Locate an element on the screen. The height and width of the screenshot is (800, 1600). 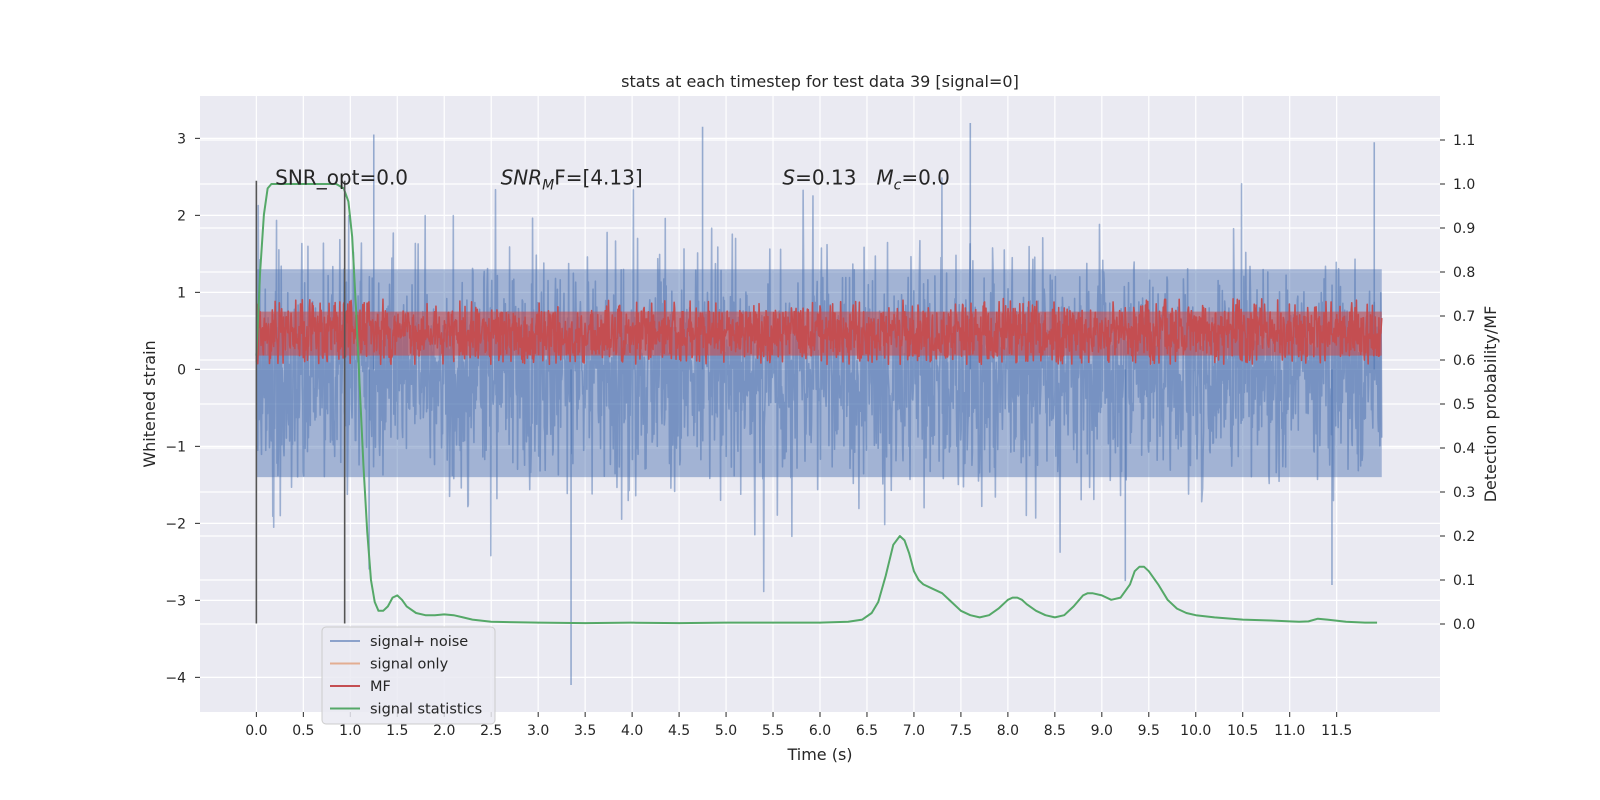
annotation: Mc=0.0 is located at coordinates (913, 180).